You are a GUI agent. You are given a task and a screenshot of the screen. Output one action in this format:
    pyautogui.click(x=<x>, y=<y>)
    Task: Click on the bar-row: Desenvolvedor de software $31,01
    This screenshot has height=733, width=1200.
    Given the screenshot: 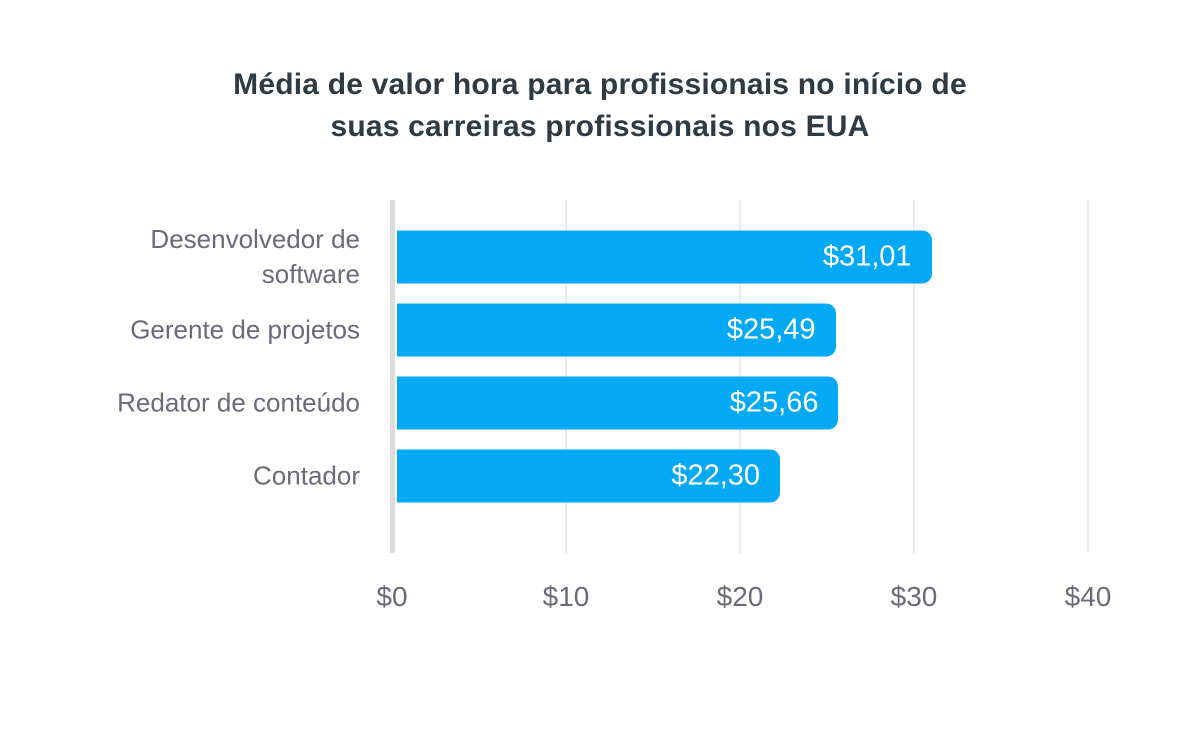 What is the action you would take?
    pyautogui.click(x=600, y=256)
    